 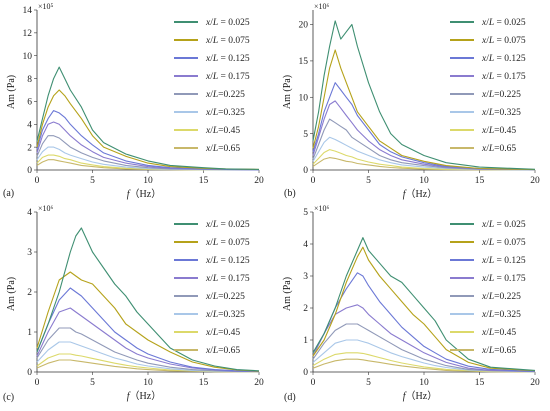 I want to click on panel-label: (c), so click(x=8, y=397).